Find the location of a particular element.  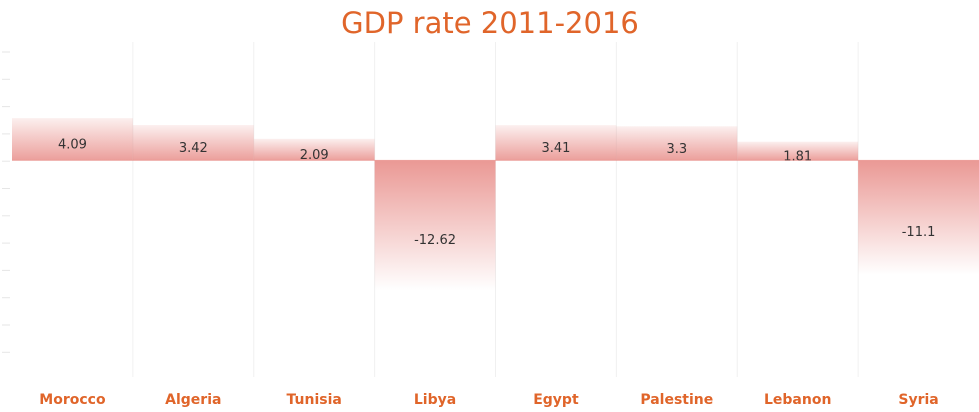

value-label: 3.3 is located at coordinates (676, 149).